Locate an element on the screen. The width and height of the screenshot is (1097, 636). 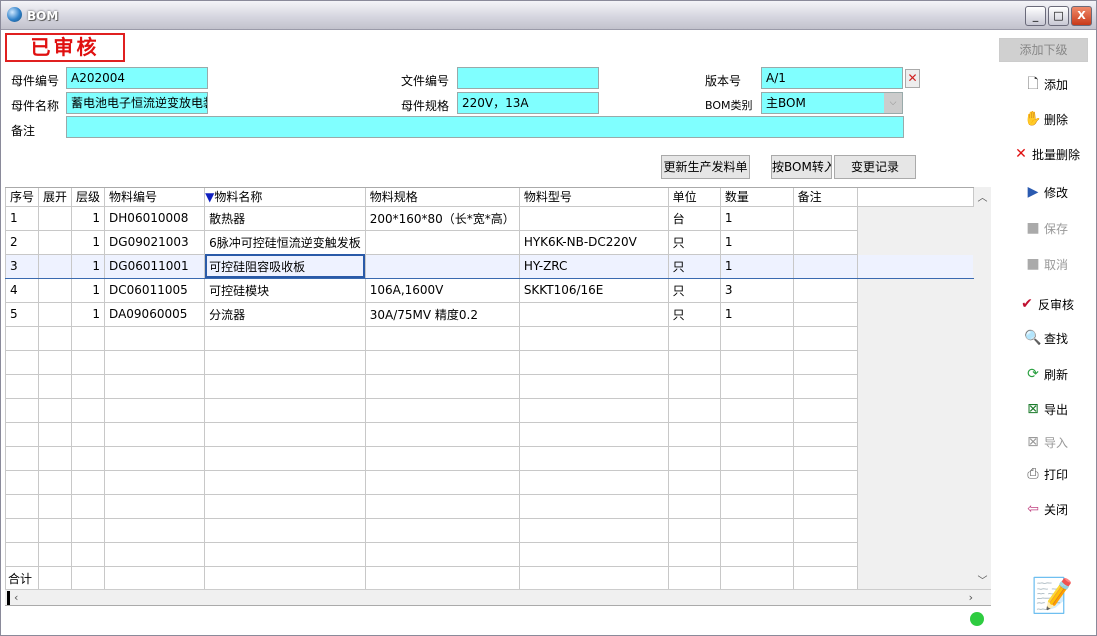
vertical-scrollbar: ︿ ﹀ is located at coordinates (982, 388).